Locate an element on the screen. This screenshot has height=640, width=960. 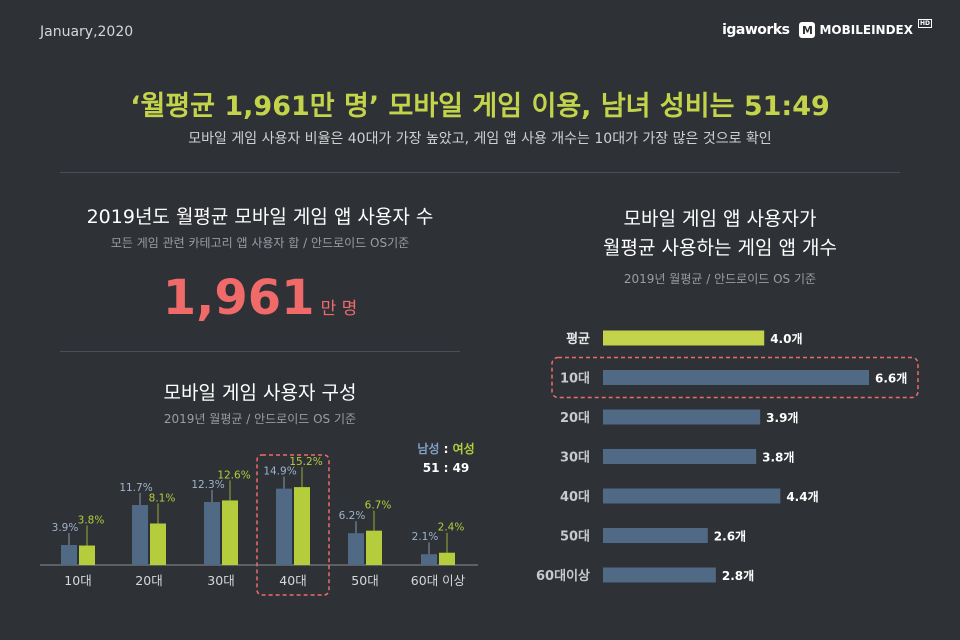
mobileindex-m-icon: M is located at coordinates (807, 30).